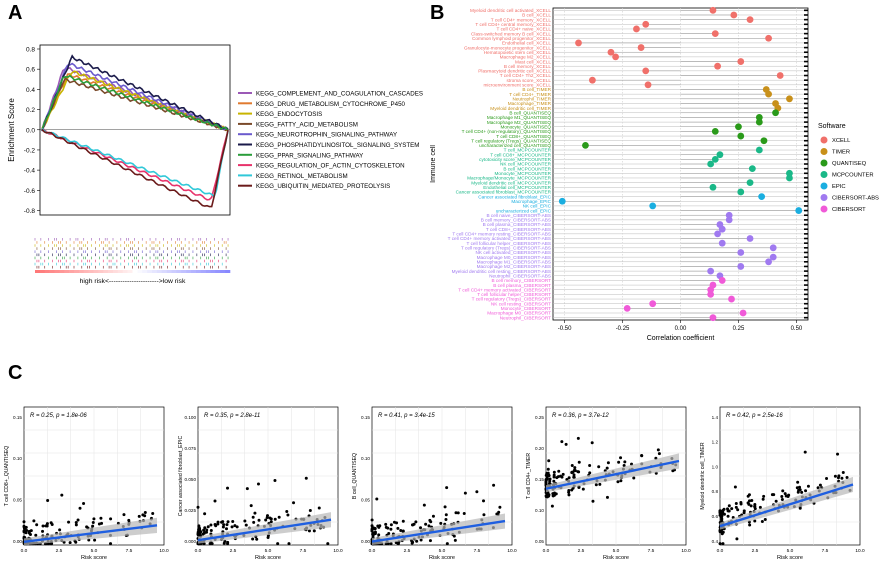 The image size is (879, 562). I want to click on lollipop-xtick-label: -0.50, so click(565, 329).